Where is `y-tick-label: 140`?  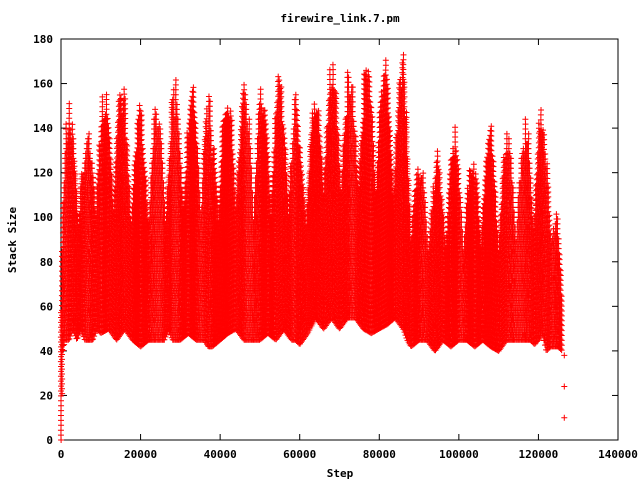 y-tick-label: 140 is located at coordinates (43, 128).